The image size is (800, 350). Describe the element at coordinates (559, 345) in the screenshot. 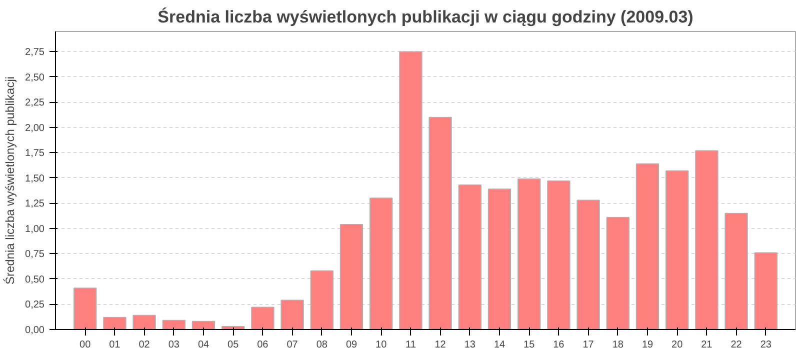

I see `x-tick-label: 16` at that location.